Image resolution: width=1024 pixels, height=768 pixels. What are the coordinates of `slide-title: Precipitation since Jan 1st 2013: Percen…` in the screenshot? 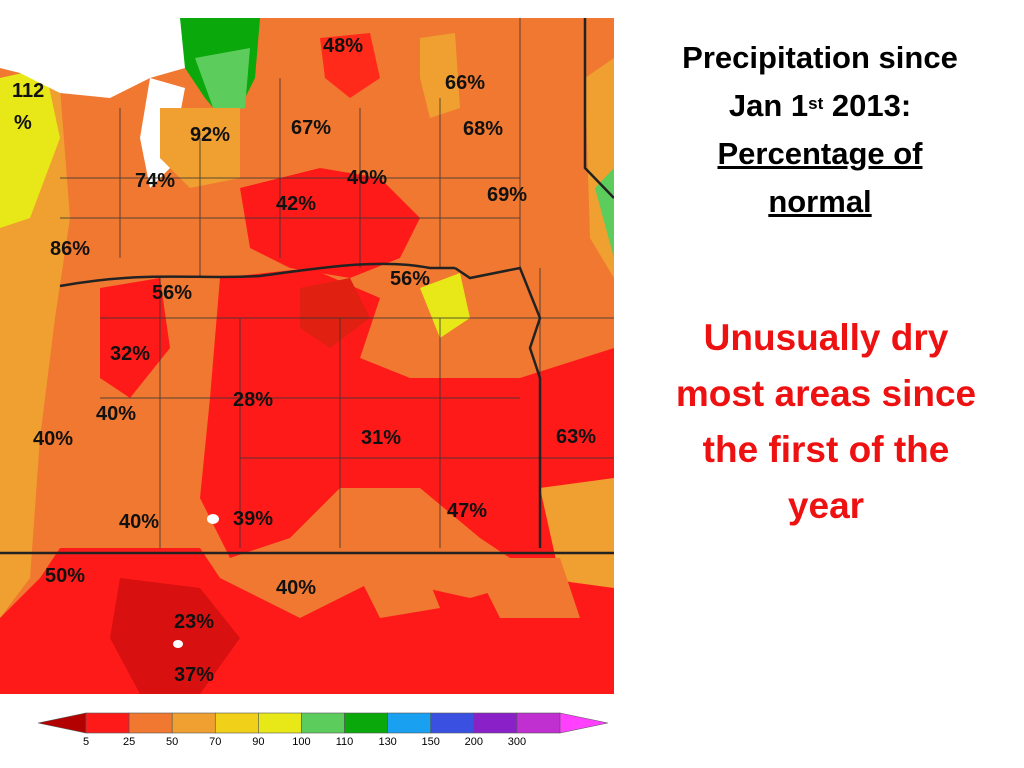 It's located at (820, 130).